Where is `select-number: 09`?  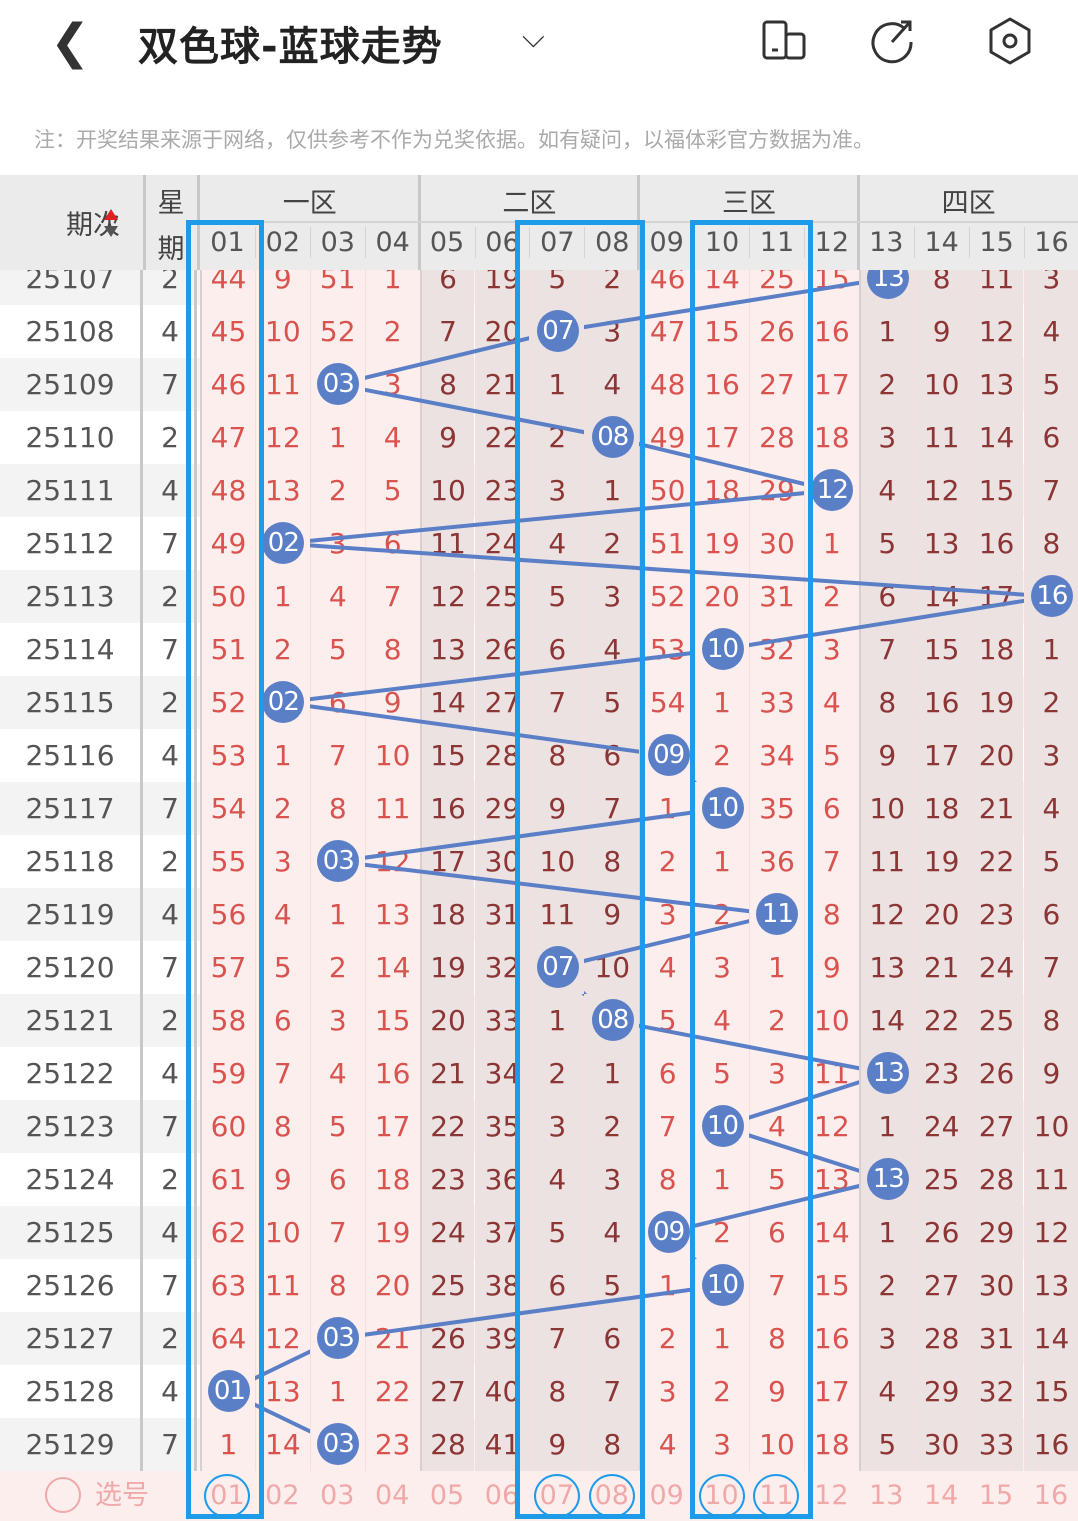
select-number: 09 is located at coordinates (666, 1496).